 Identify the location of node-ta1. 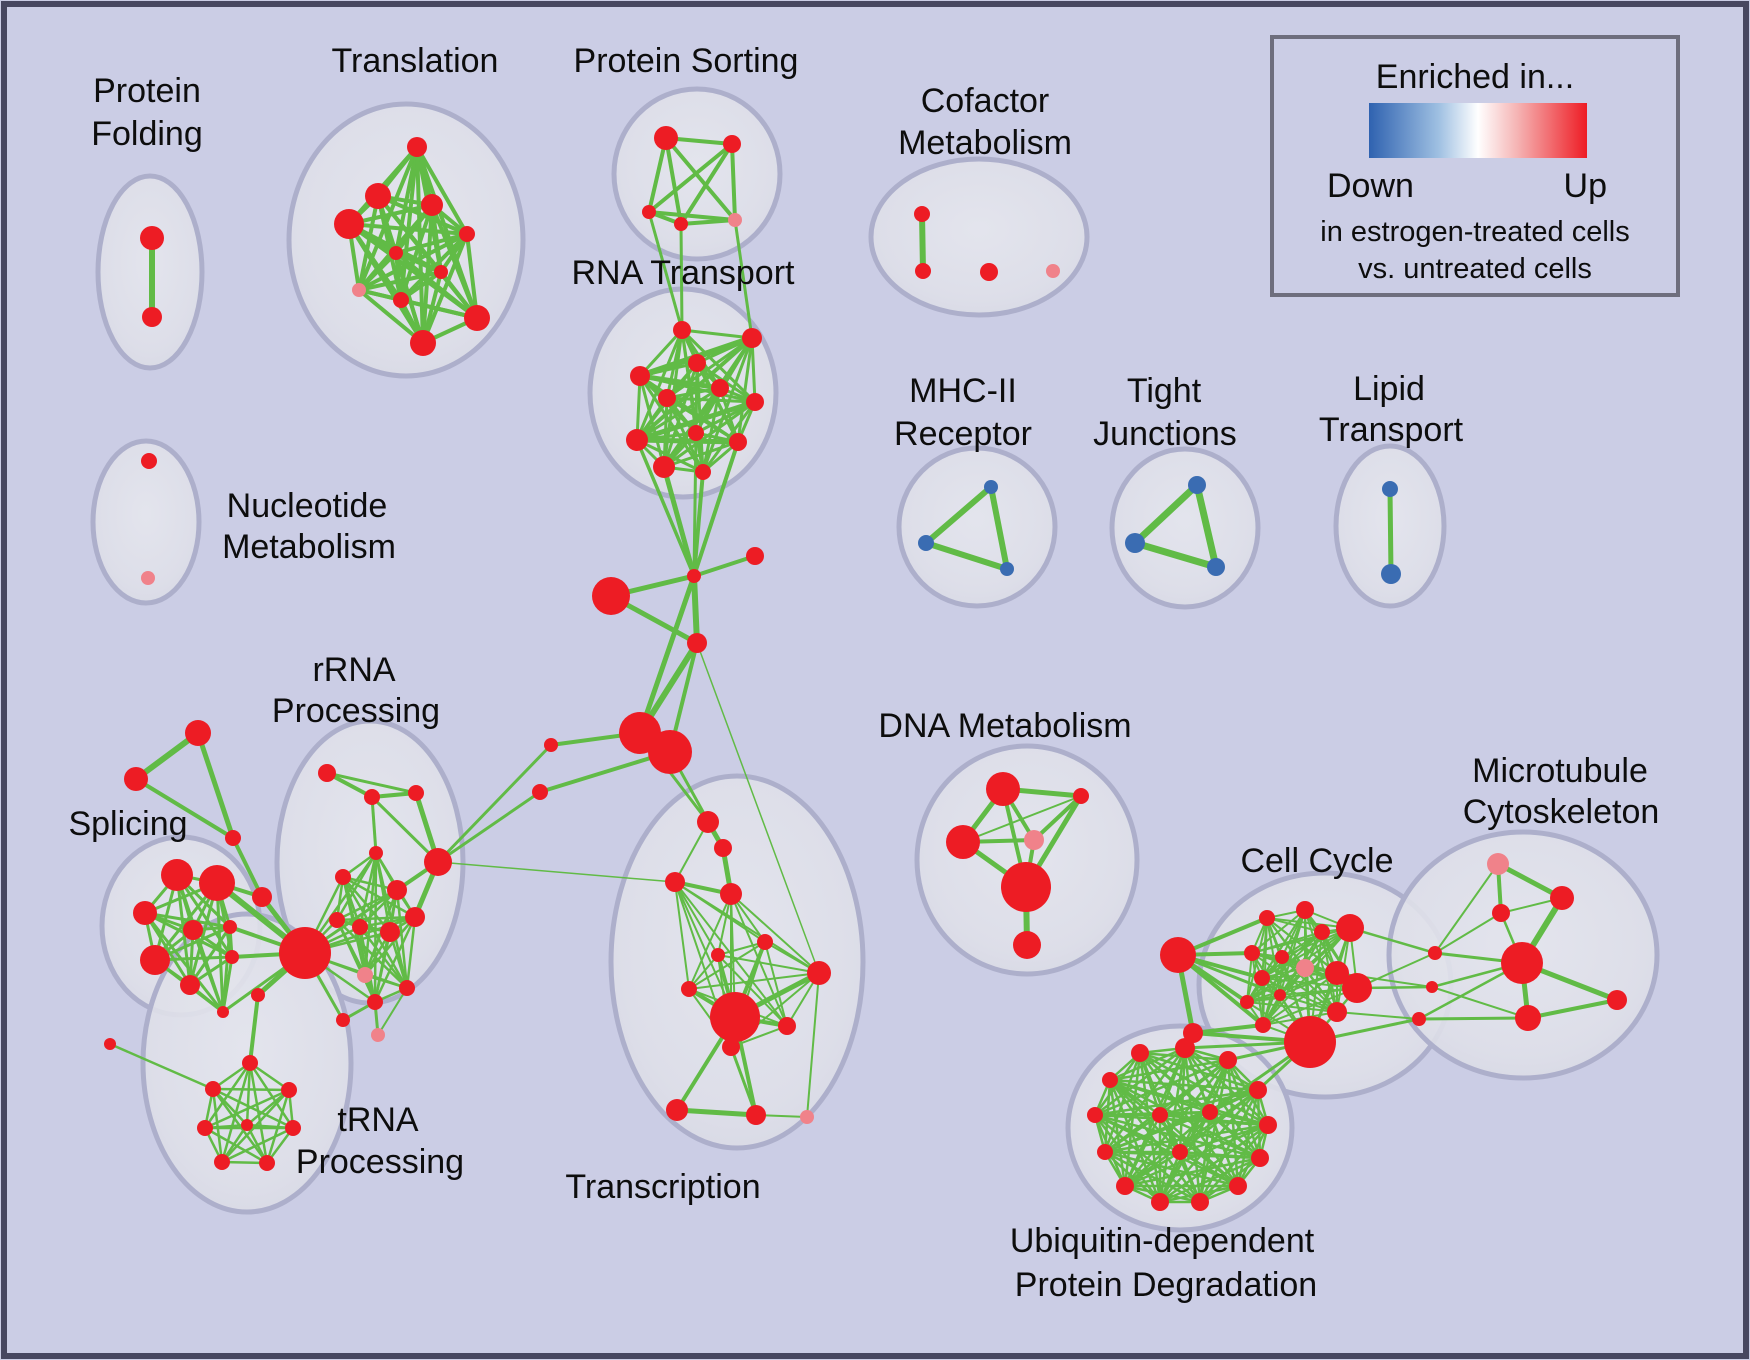
(198, 733).